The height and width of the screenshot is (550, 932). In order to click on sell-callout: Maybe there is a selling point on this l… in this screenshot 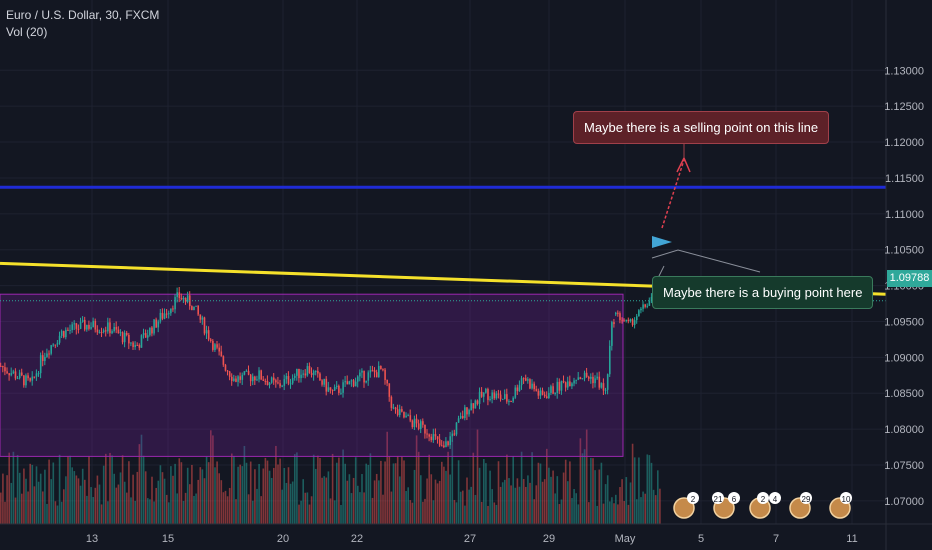, I will do `click(701, 127)`.